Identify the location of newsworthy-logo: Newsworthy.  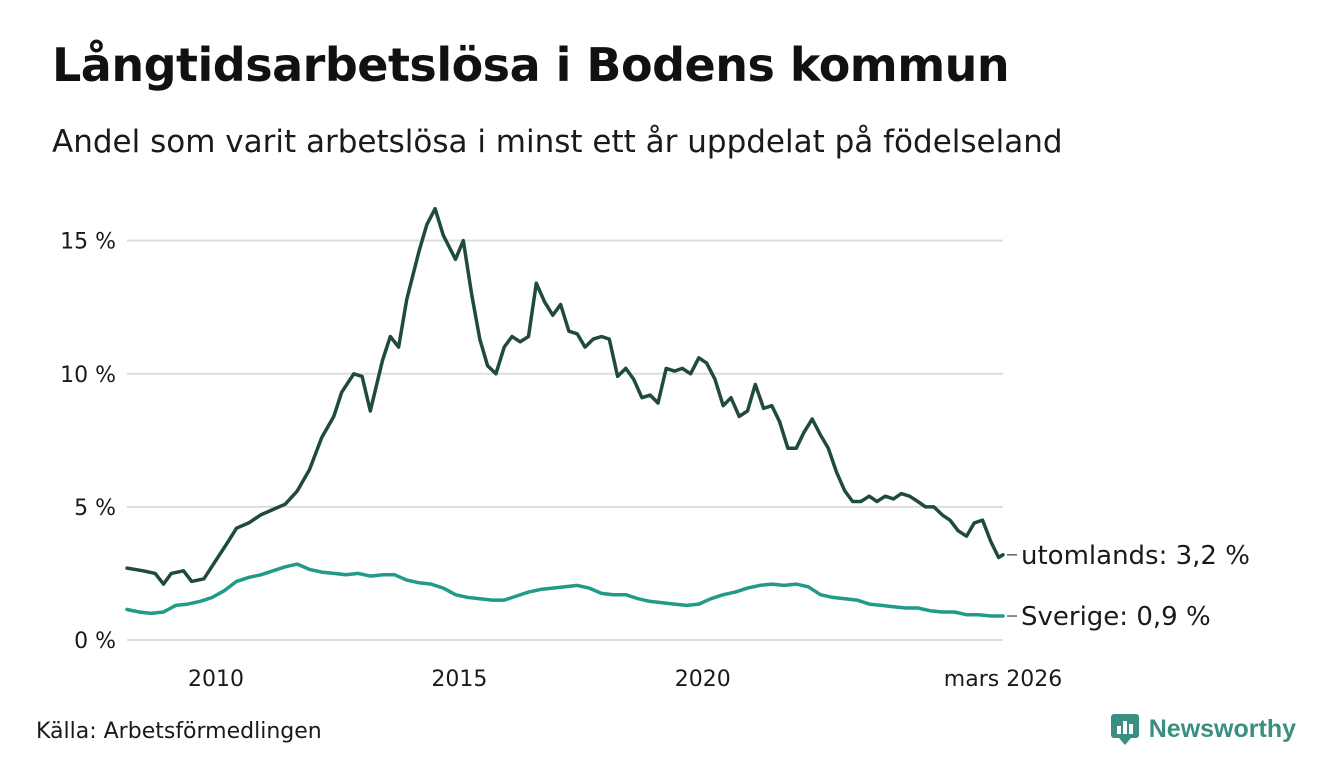
(1202, 729).